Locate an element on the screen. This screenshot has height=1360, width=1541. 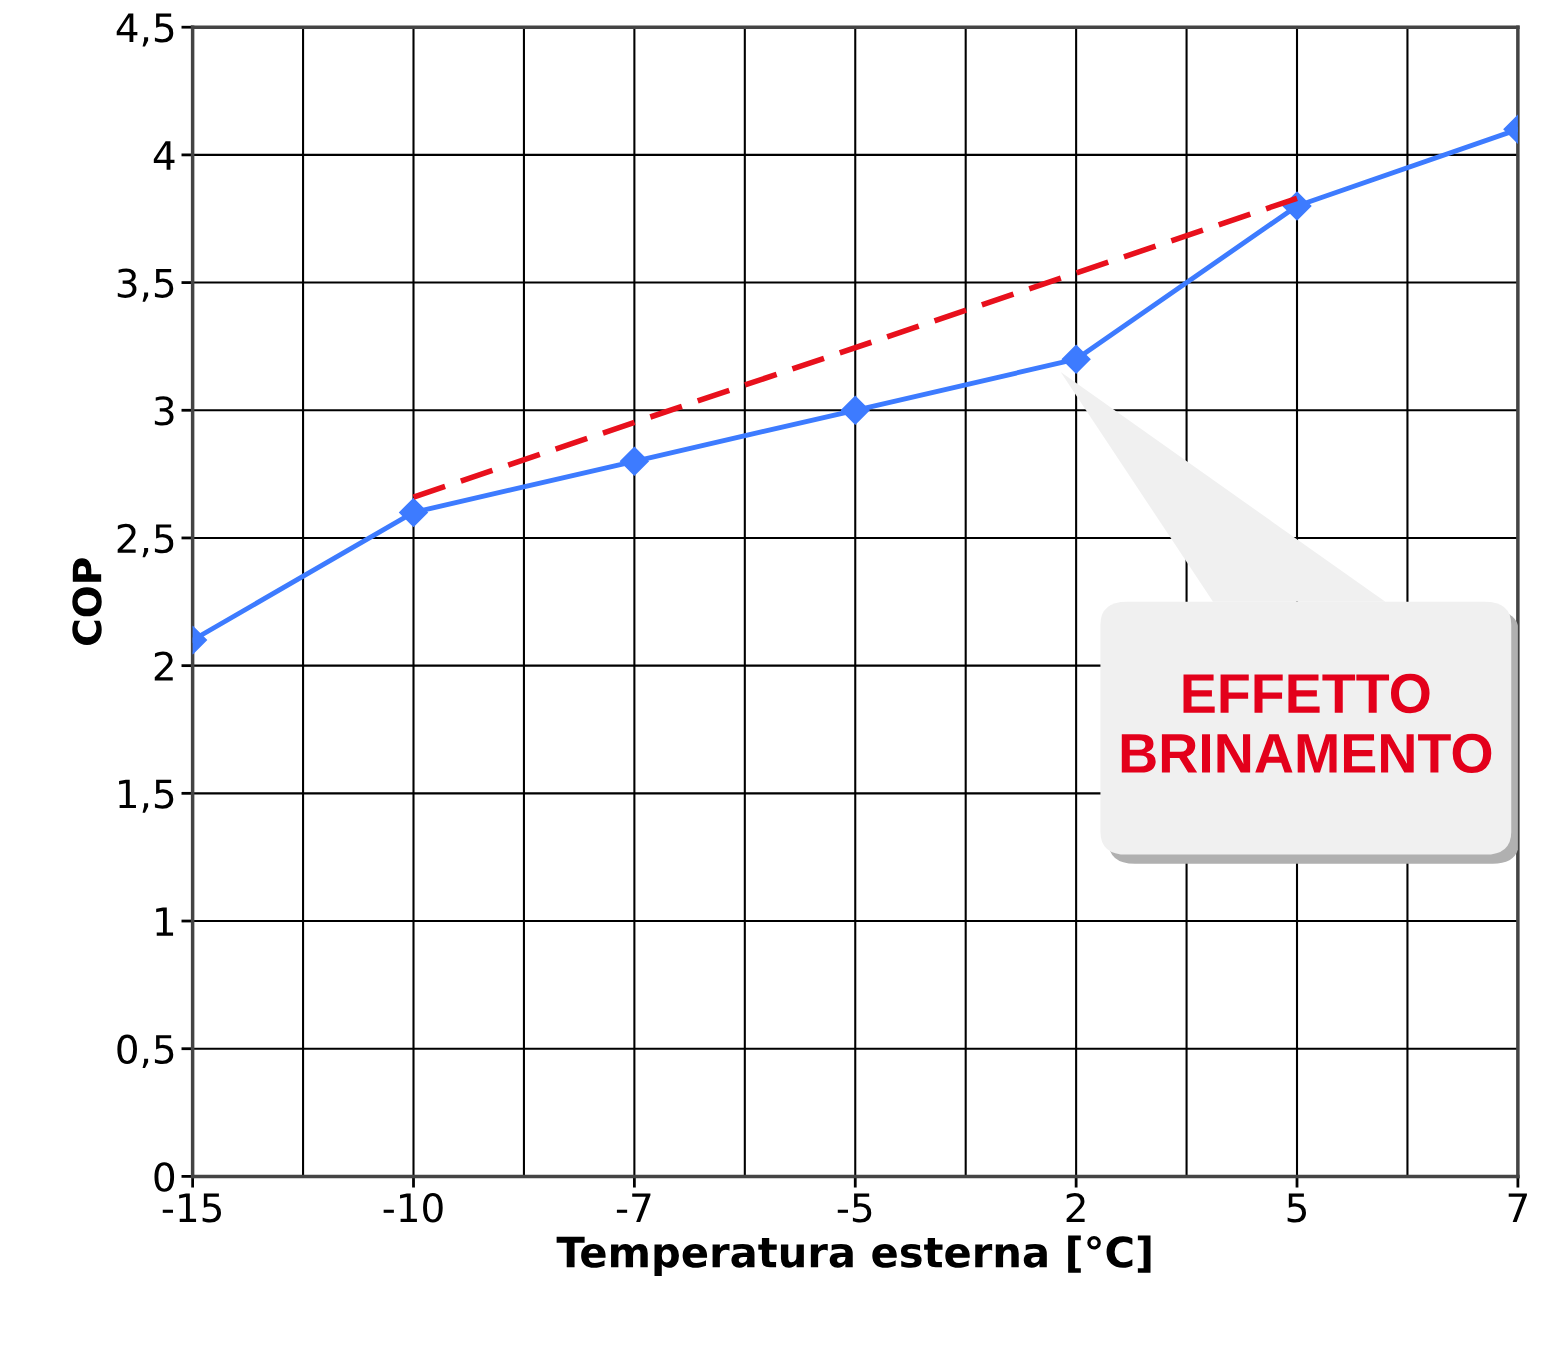
y-tick-label: 1 is located at coordinates (165, 921).